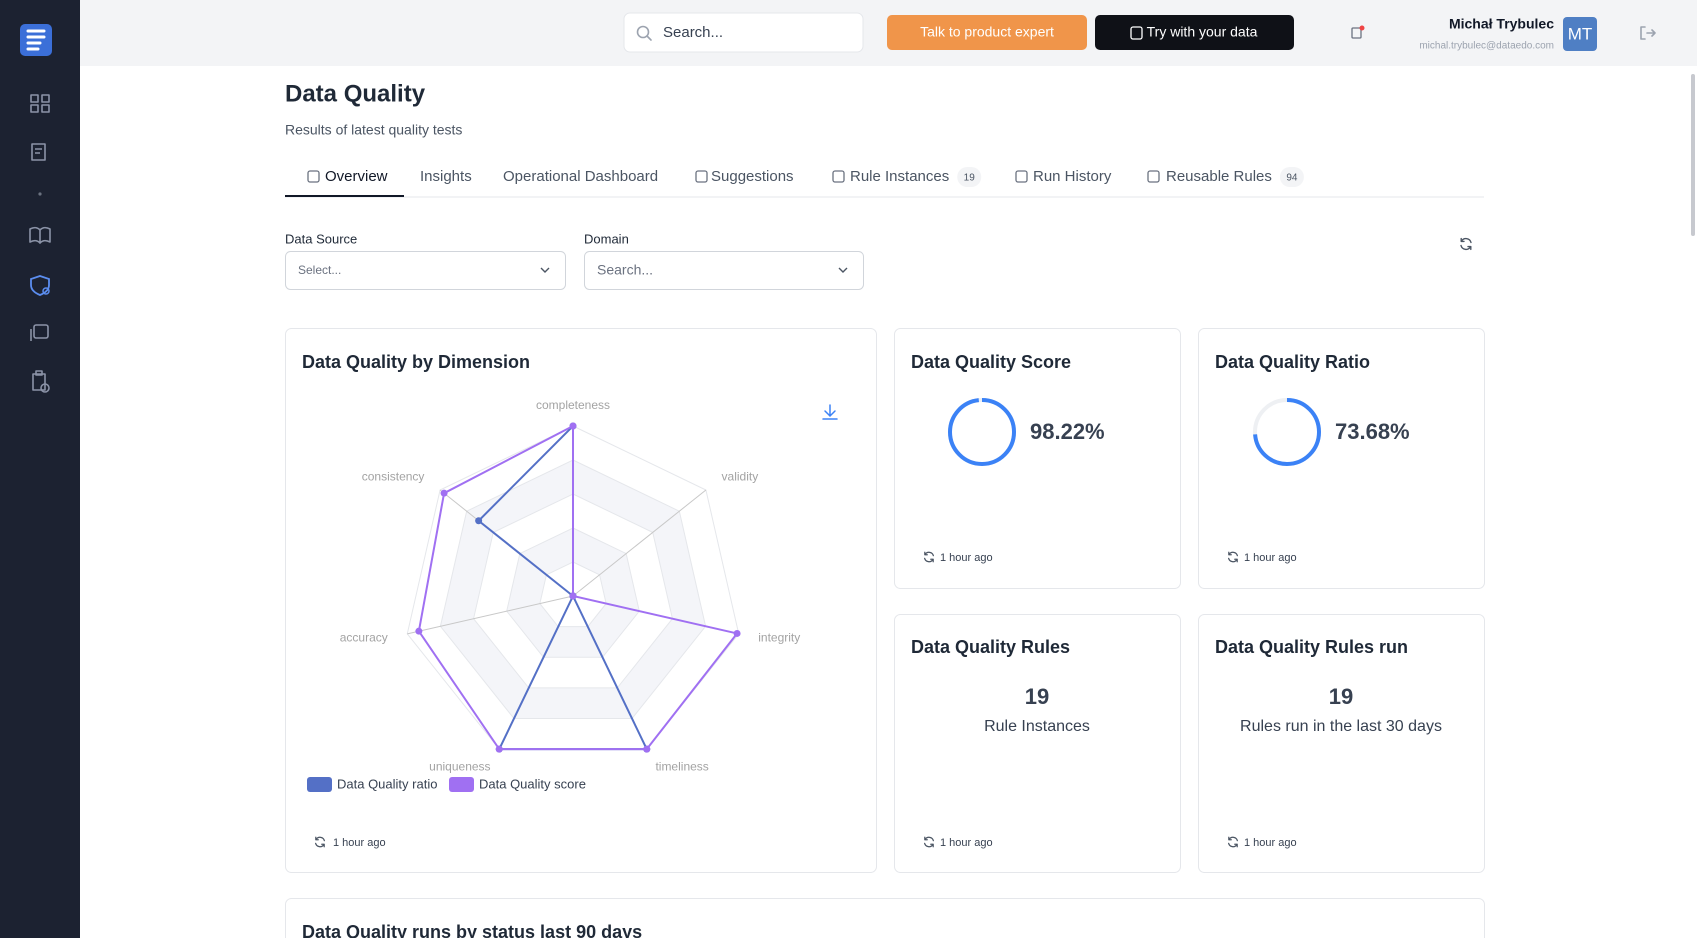  I want to click on tab-label: Run History, so click(1072, 176).